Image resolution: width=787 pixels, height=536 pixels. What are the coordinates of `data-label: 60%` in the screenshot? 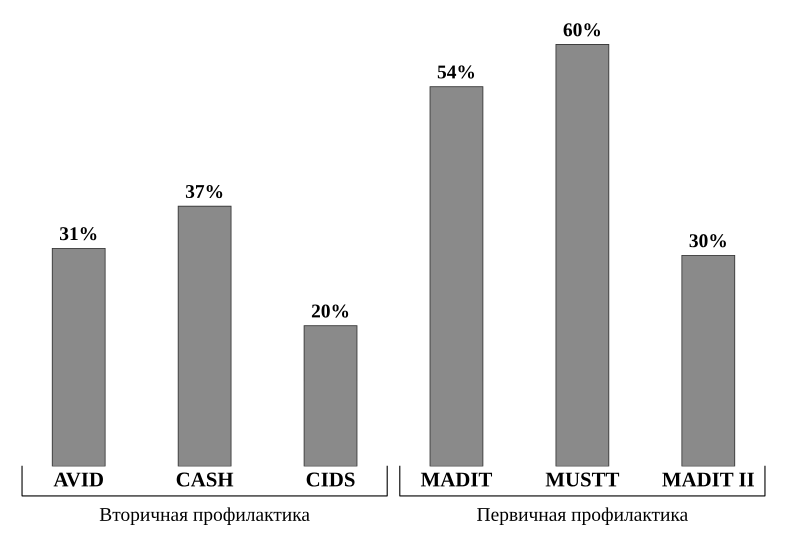 It's located at (582, 29).